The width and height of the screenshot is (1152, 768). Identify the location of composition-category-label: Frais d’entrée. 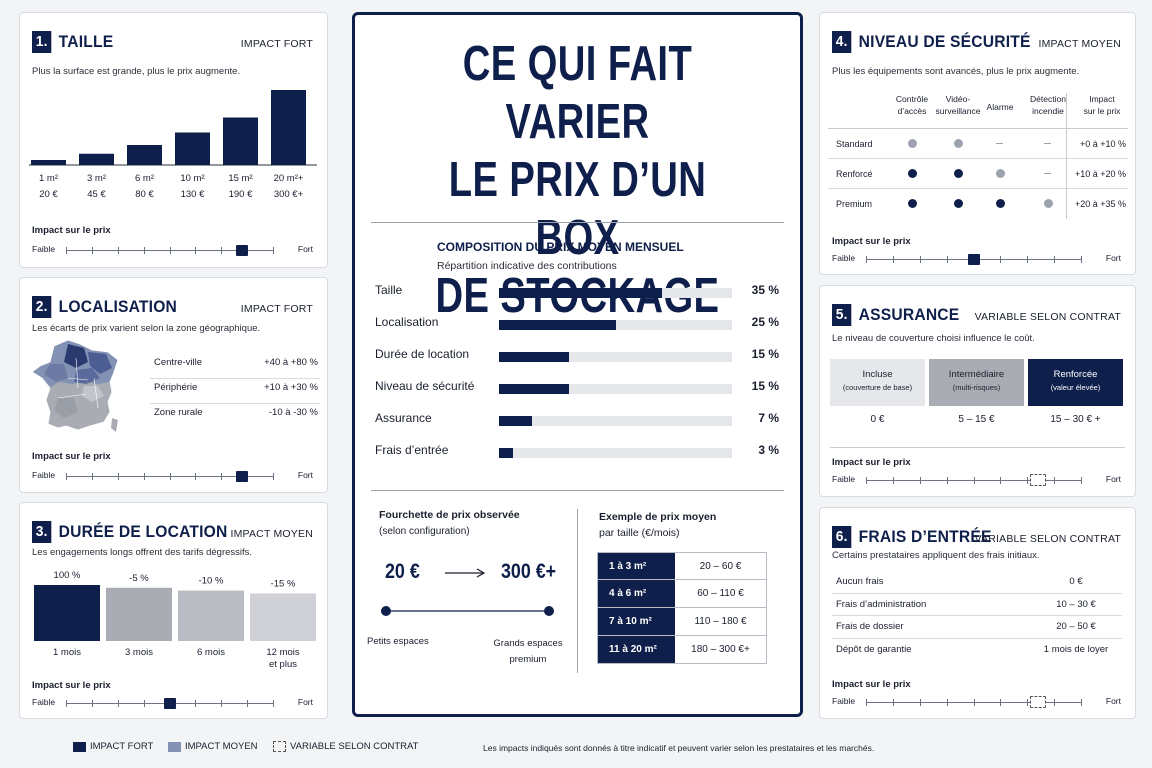
(412, 450).